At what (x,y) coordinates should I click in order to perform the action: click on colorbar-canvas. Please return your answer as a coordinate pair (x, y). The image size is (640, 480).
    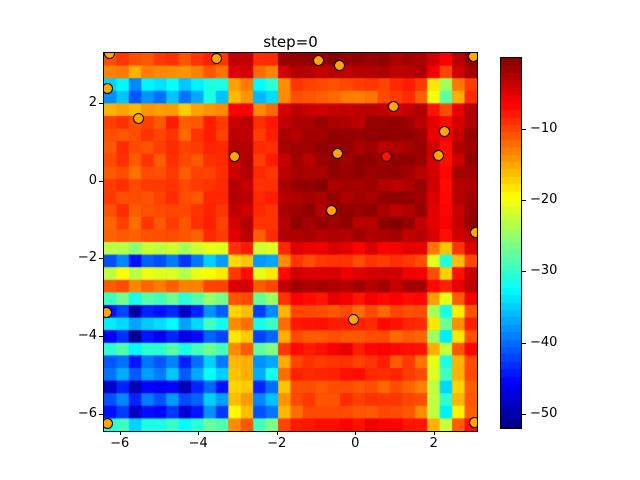
    Looking at the image, I should click on (511, 243).